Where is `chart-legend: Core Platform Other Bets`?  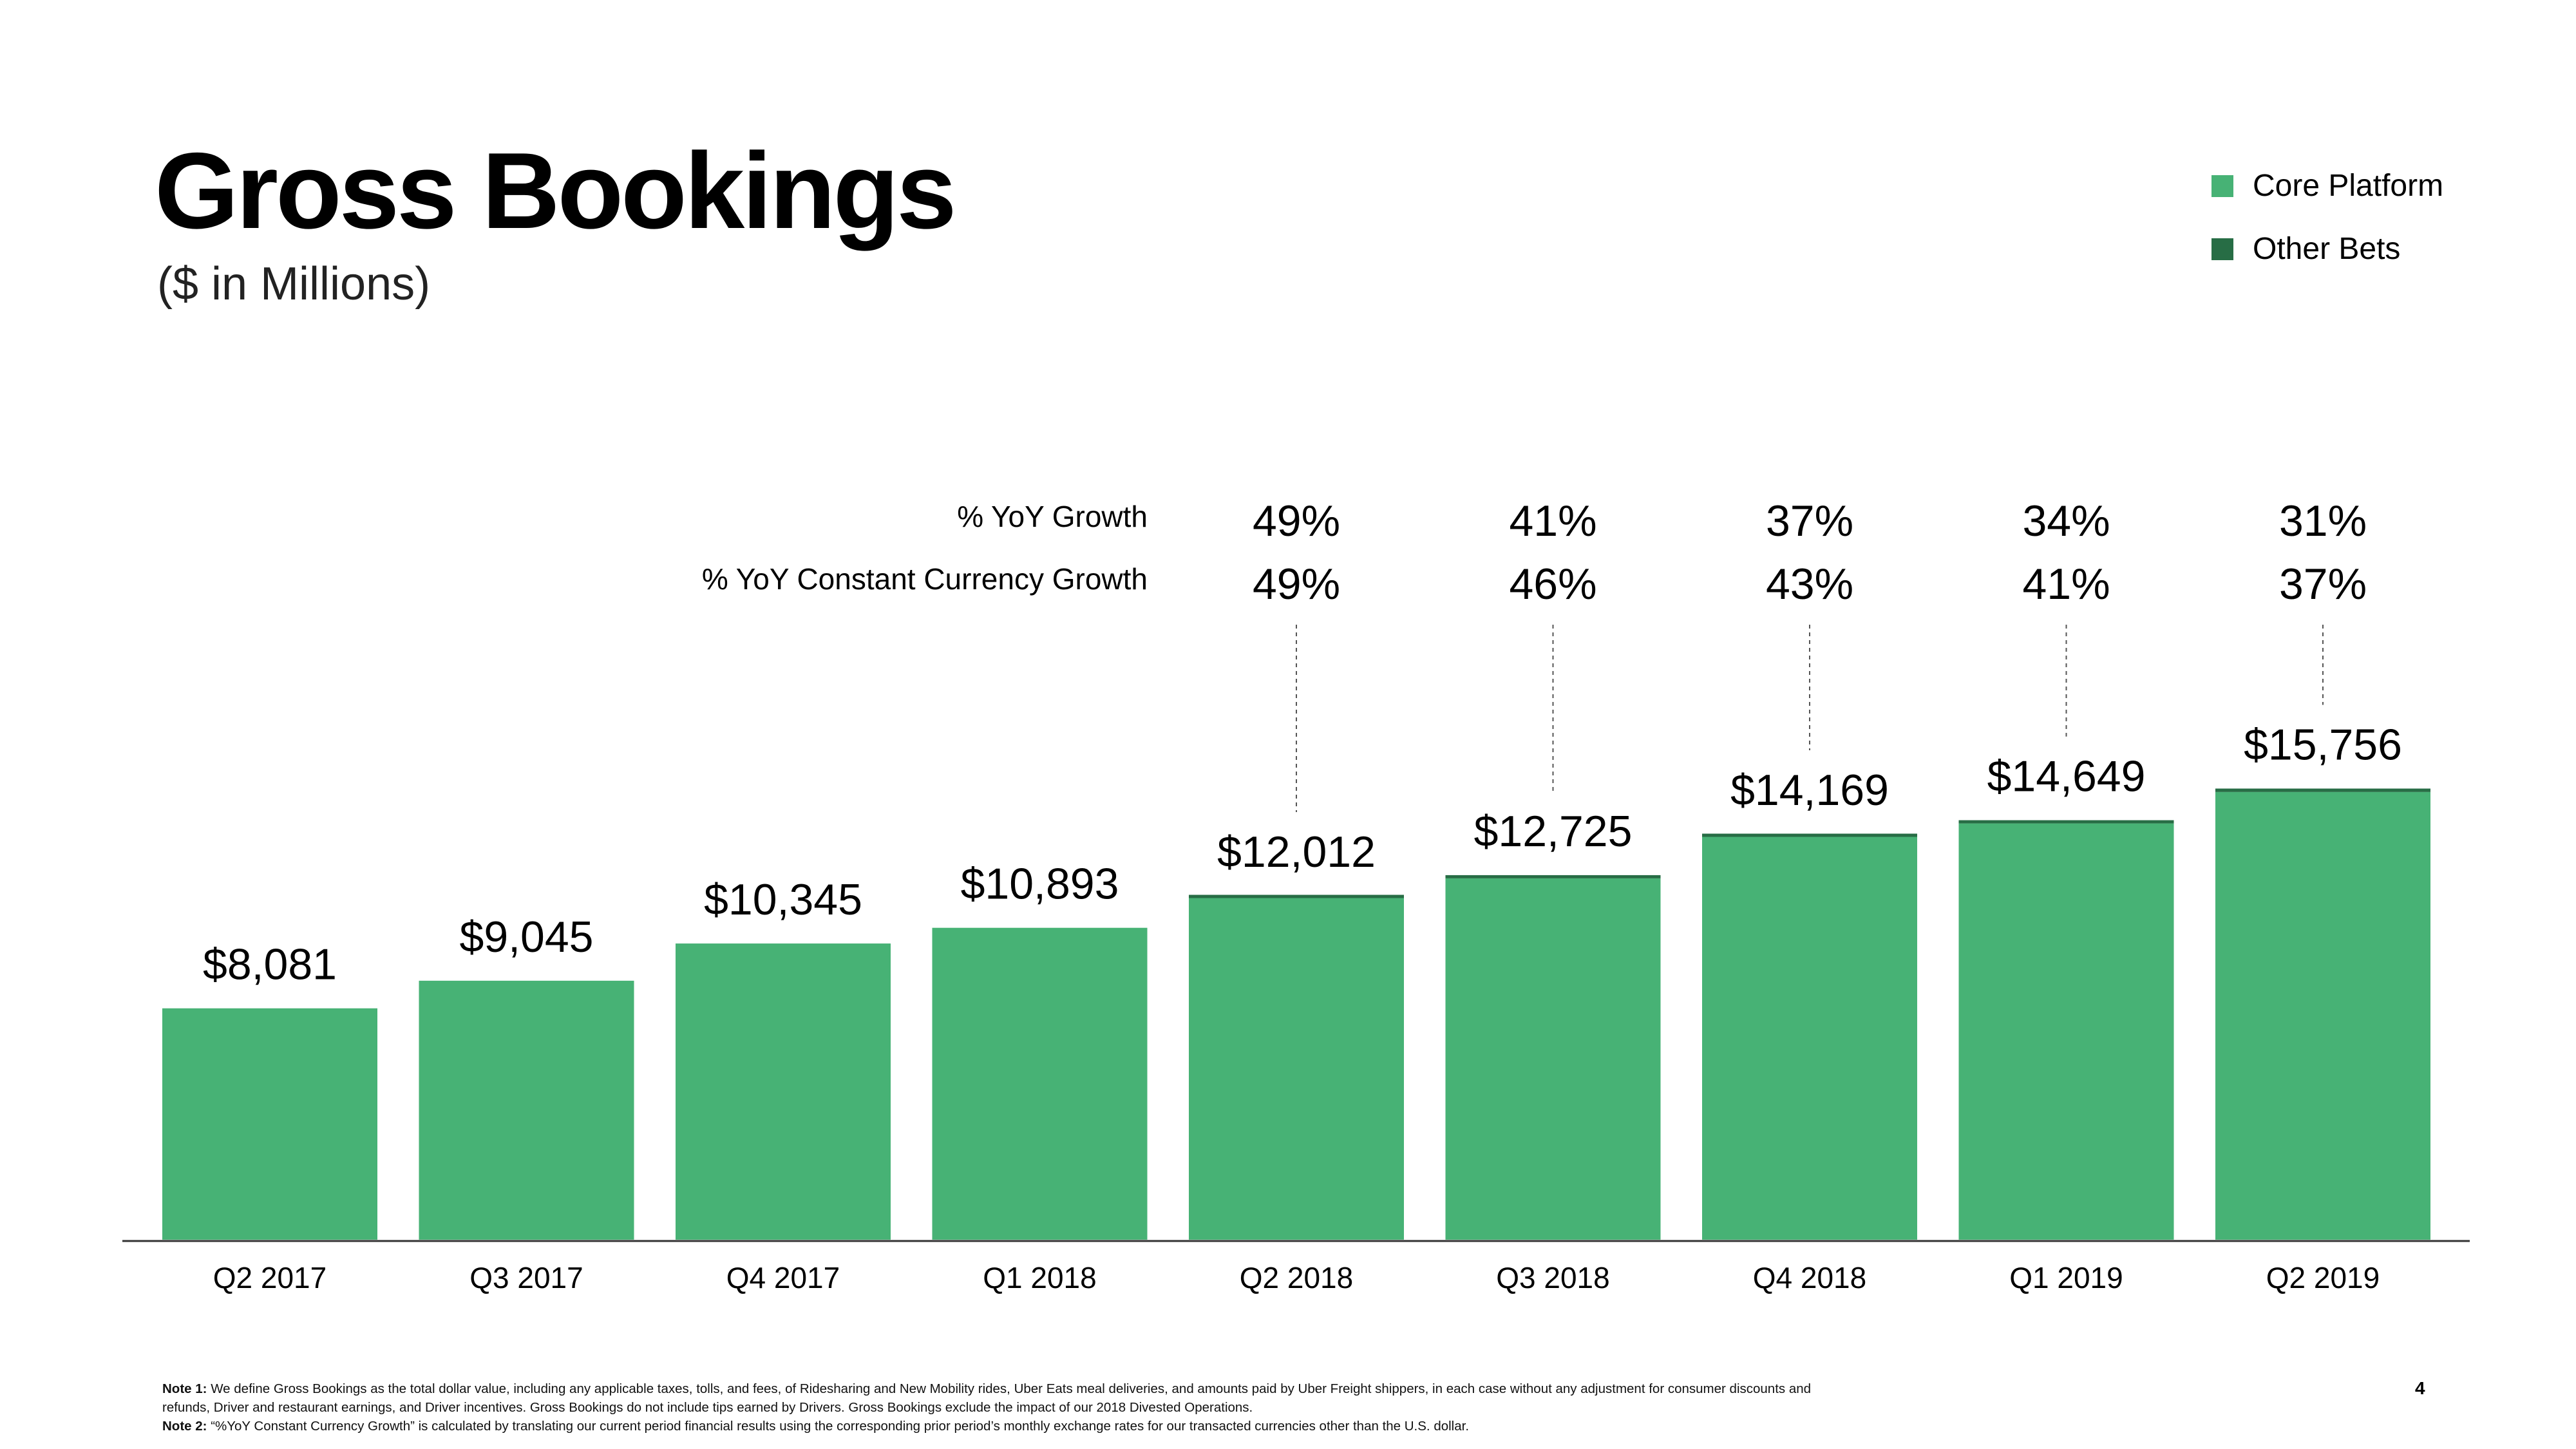
chart-legend: Core Platform Other Bets is located at coordinates (2327, 218).